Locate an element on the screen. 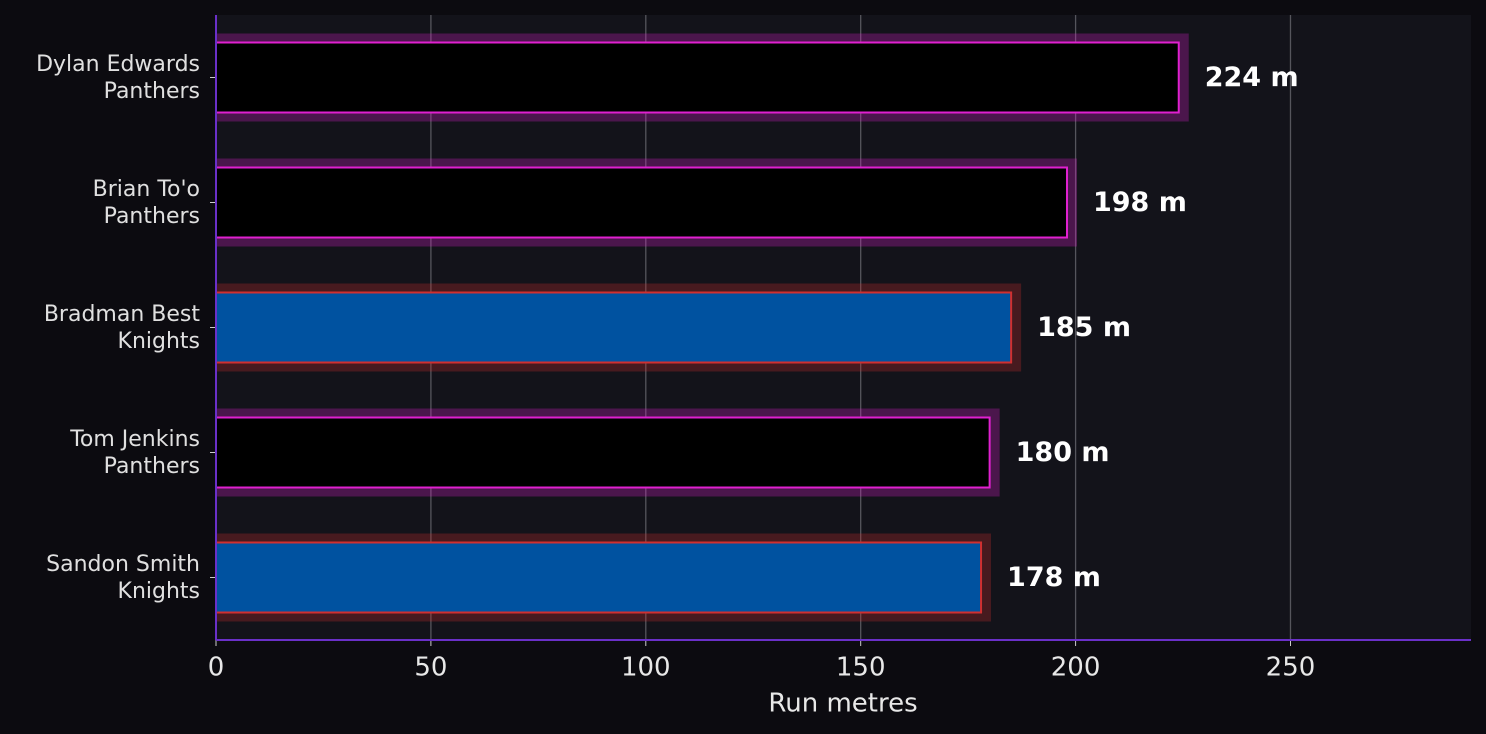 The width and height of the screenshot is (1486, 734). x-tick-label: 200 is located at coordinates (1076, 668).